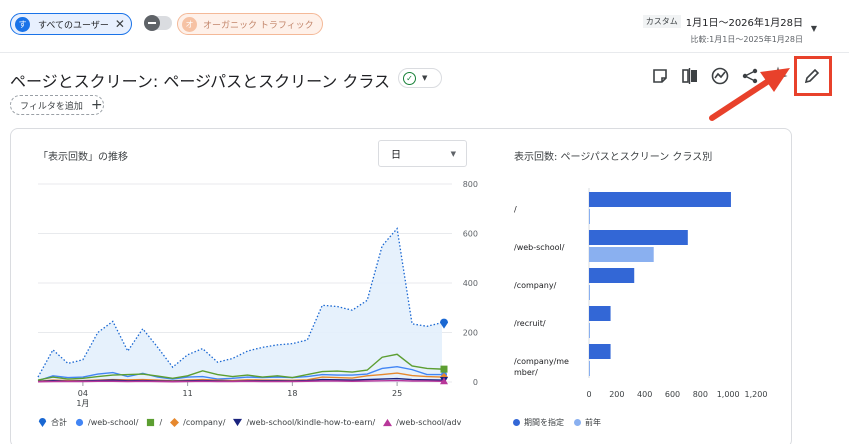  What do you see at coordinates (661, 21) in the screenshot?
I see `custom-badge: カスタム` at bounding box center [661, 21].